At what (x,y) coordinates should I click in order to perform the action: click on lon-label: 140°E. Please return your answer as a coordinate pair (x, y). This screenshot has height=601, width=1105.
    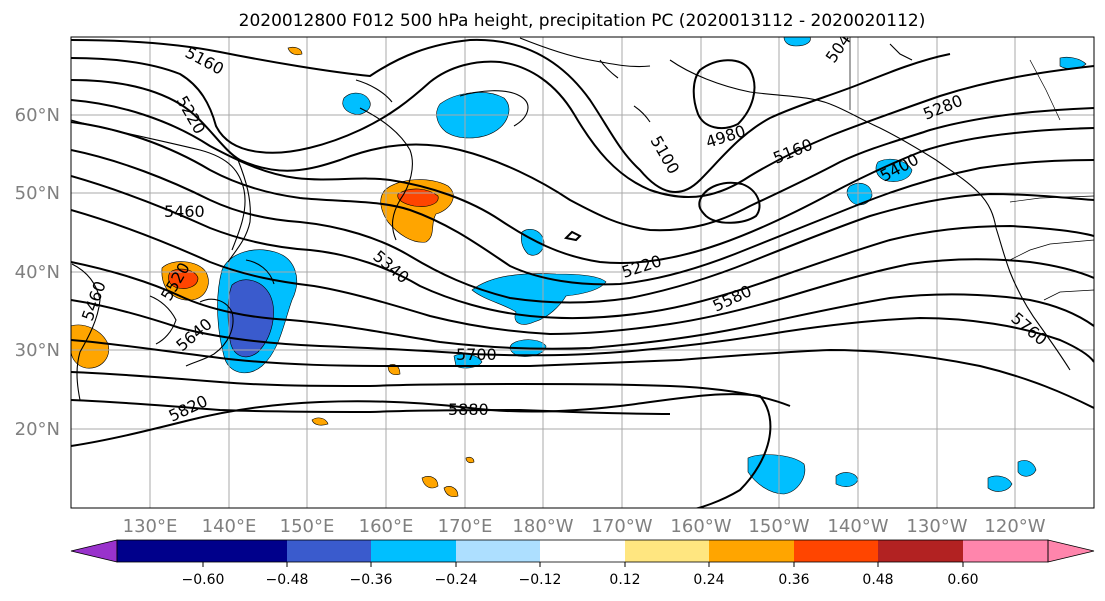
    Looking at the image, I should click on (229, 526).